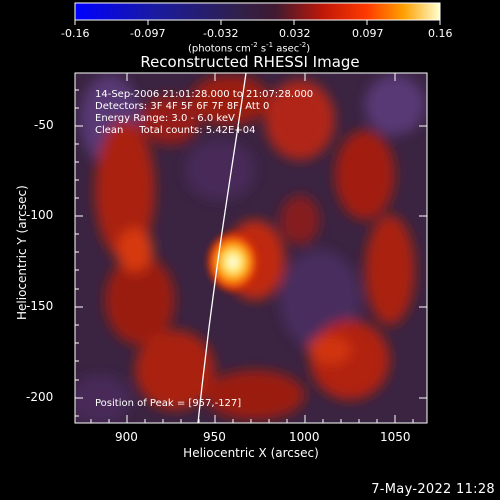  I want to click on colorbar-units: (photons cm-2 s-1 asec-2), so click(249, 48).